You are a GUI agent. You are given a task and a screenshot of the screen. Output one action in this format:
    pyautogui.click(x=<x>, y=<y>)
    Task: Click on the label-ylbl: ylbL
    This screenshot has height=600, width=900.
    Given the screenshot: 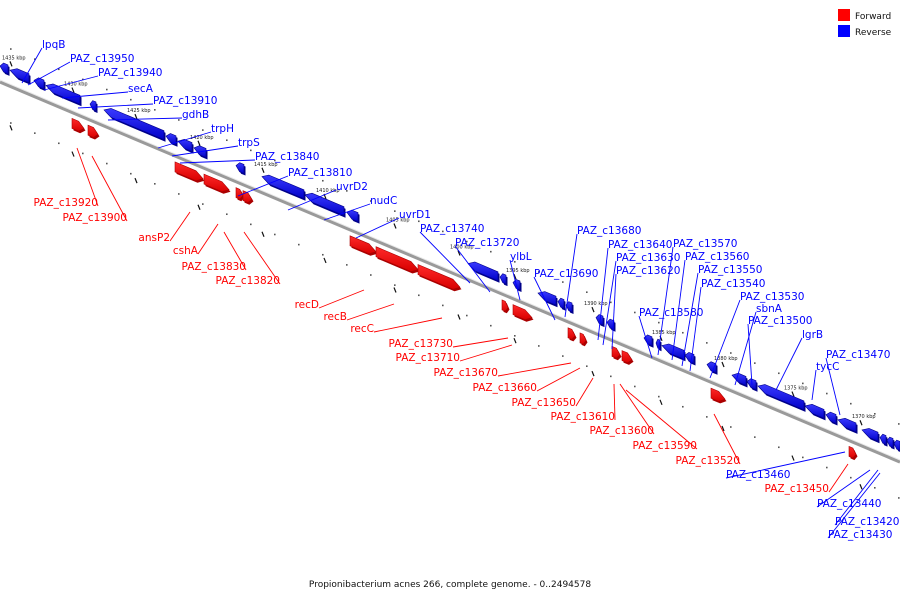 What is the action you would take?
    pyautogui.click(x=521, y=257)
    